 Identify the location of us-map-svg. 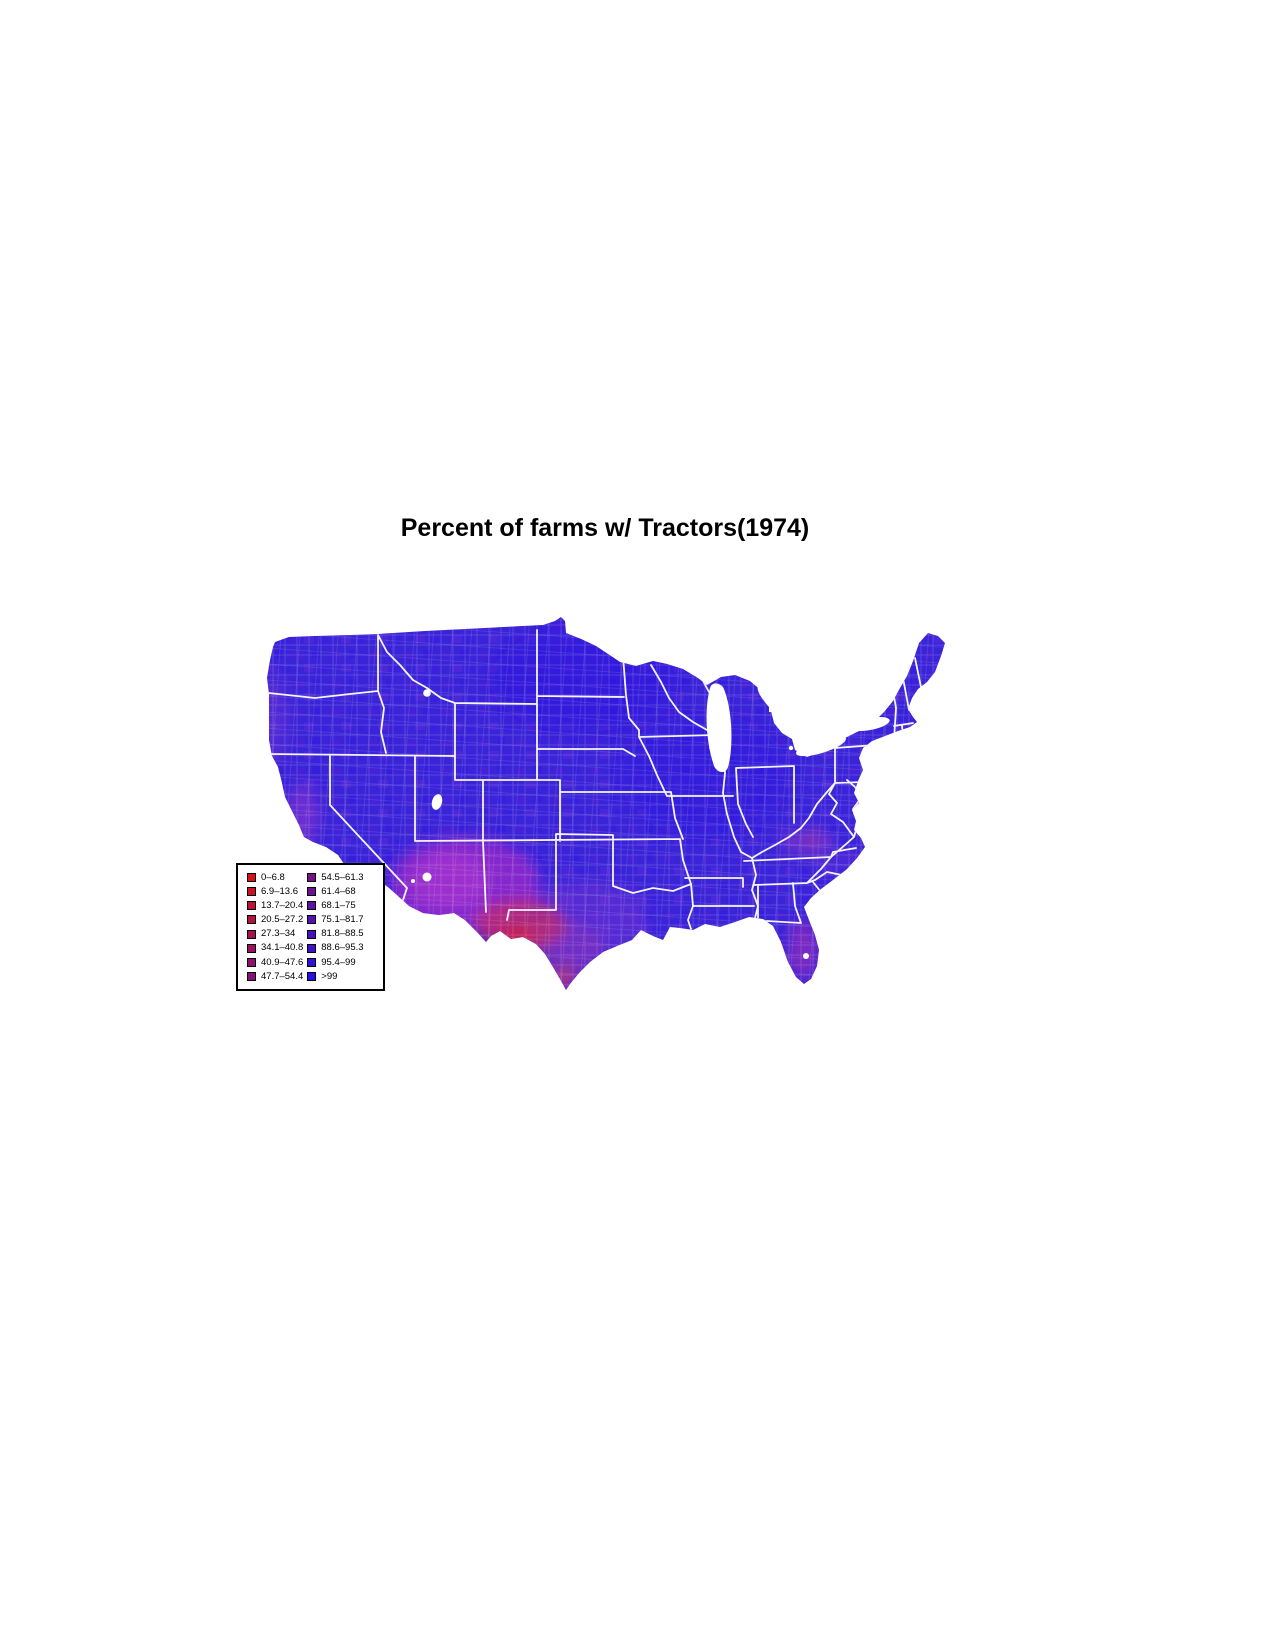
(606, 803).